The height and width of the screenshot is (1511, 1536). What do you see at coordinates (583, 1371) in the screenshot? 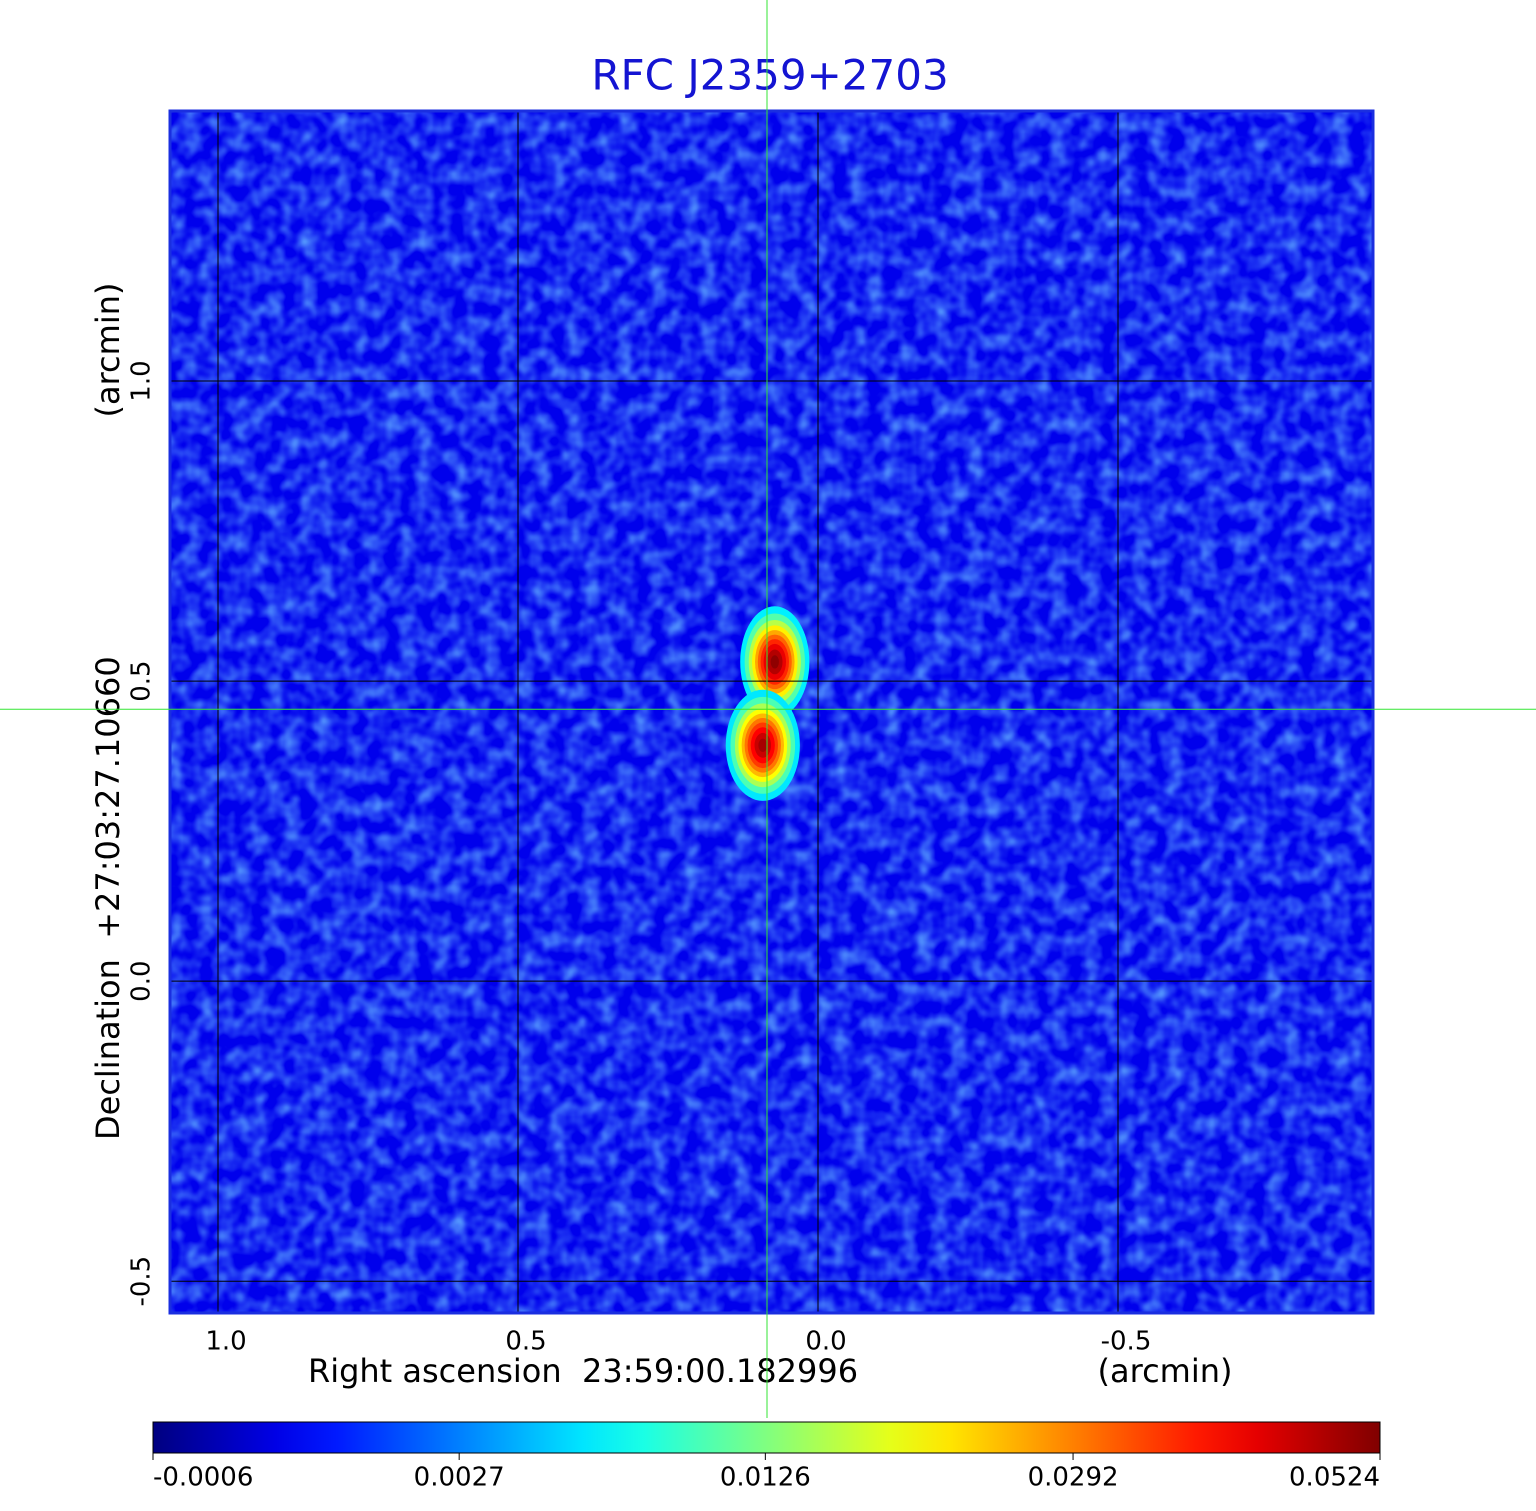
I see `x-axis-label: Right ascension 23:59:00.182996` at bounding box center [583, 1371].